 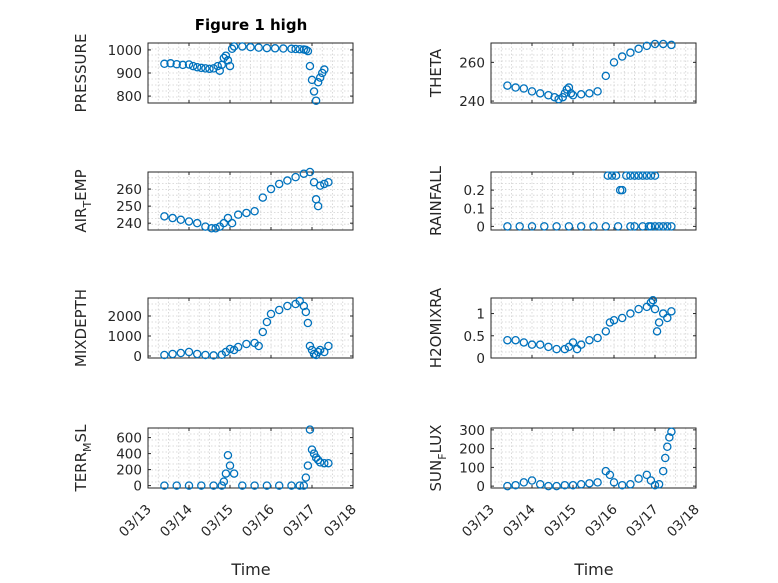 What do you see at coordinates (436, 327) in the screenshot?
I see `h2omixra-ylabel: H2OMIXRA` at bounding box center [436, 327].